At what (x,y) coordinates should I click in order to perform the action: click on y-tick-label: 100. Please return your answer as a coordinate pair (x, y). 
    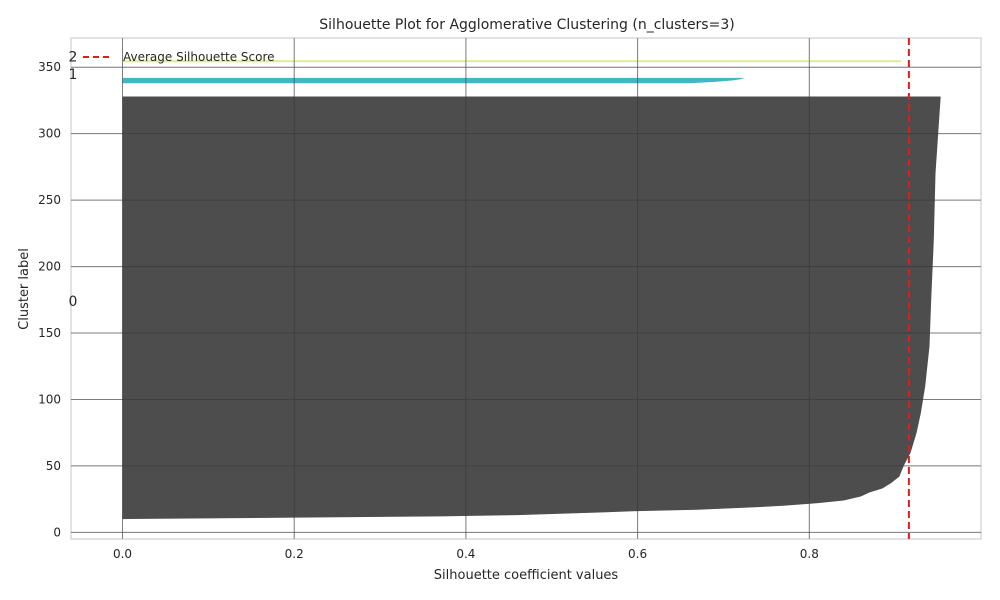
    Looking at the image, I should click on (49, 399).